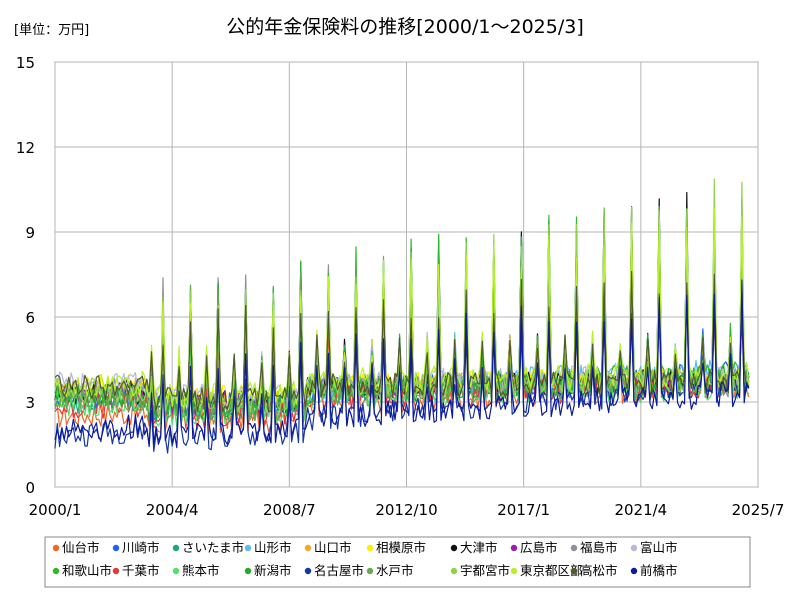  I want to click on x-tick-label: 2017/1, so click(523, 510).